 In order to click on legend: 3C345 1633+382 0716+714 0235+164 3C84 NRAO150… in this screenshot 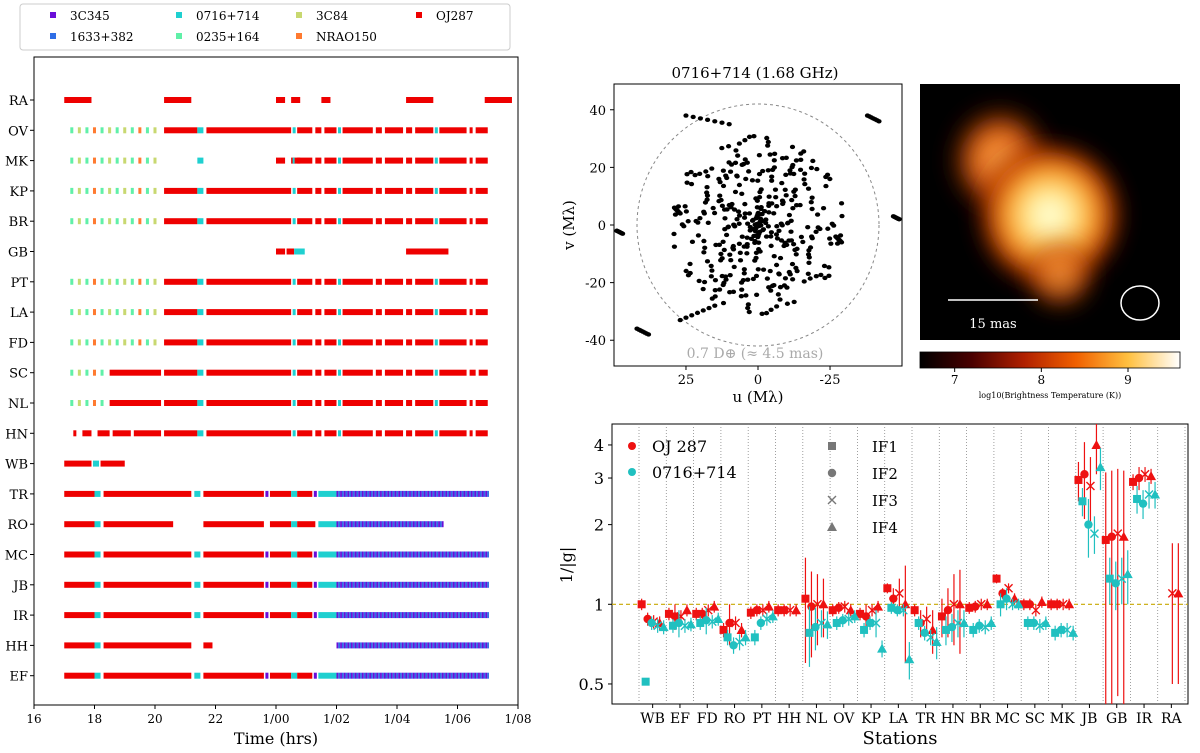, I will do `click(265, 27)`.